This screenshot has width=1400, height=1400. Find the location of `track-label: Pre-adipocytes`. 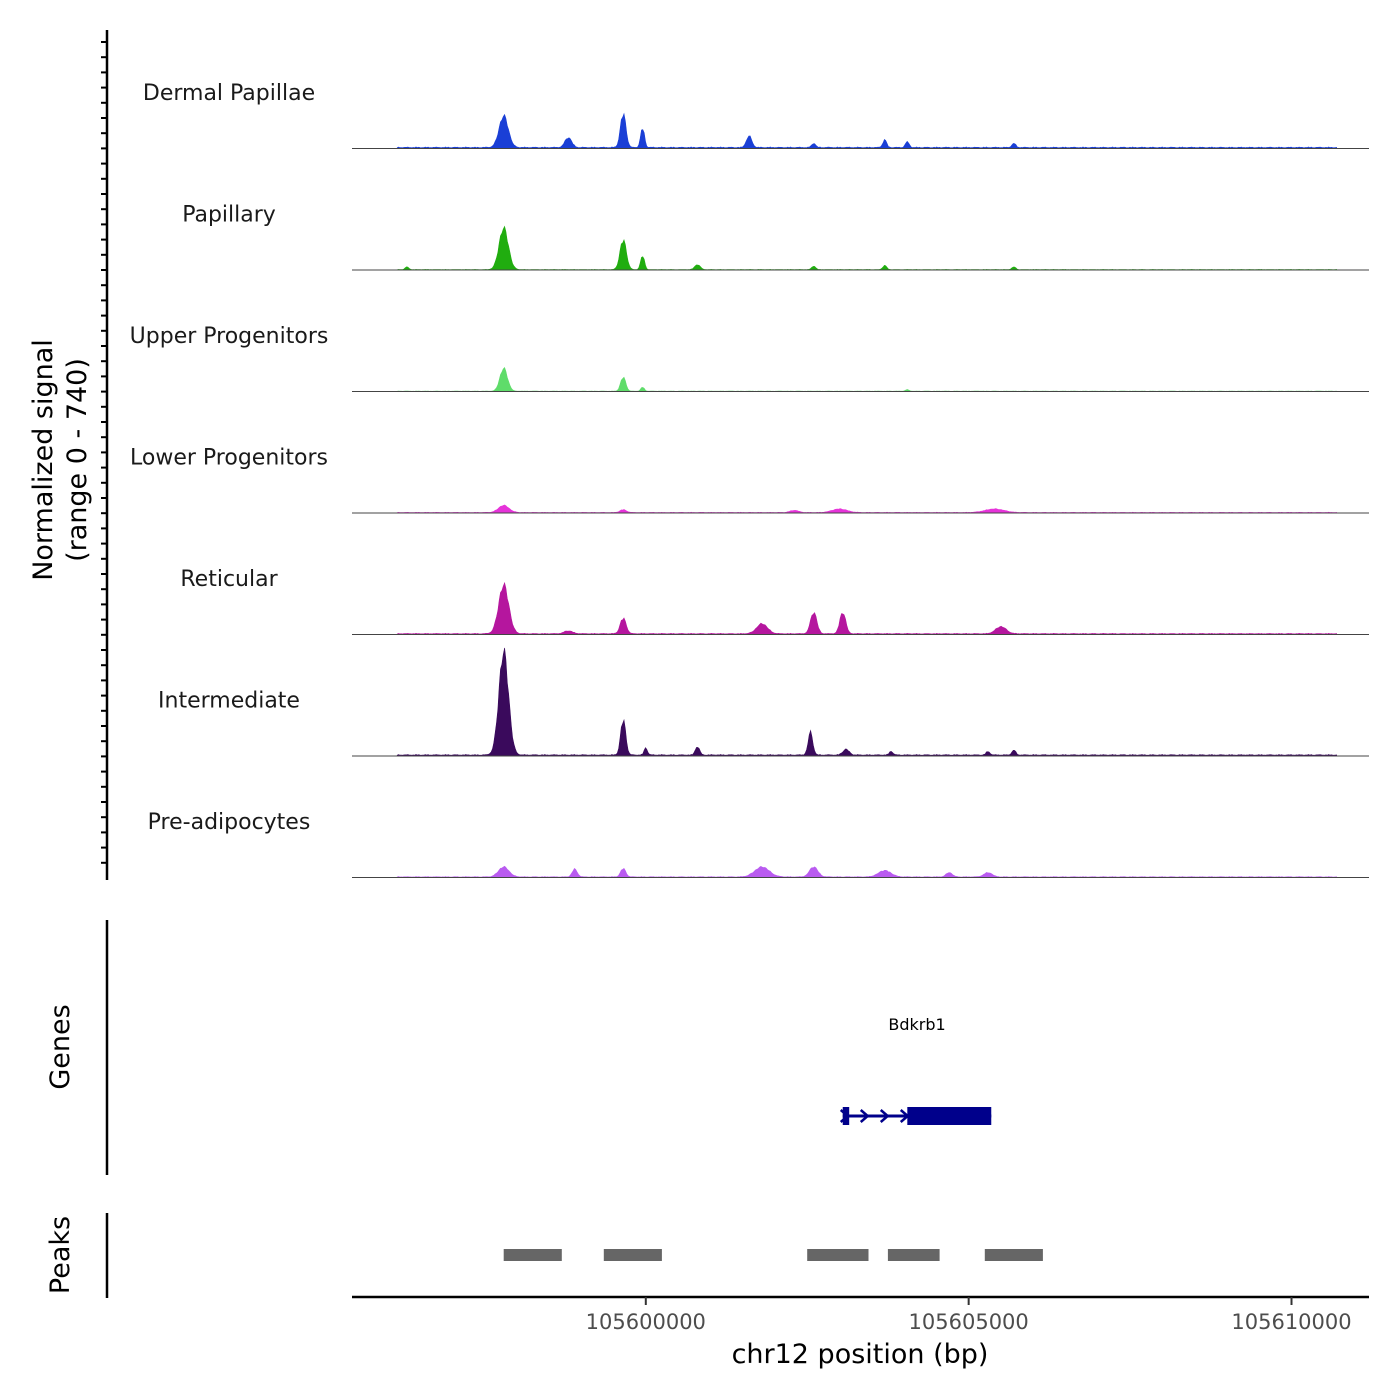

track-label: Pre-adipocytes is located at coordinates (229, 822).